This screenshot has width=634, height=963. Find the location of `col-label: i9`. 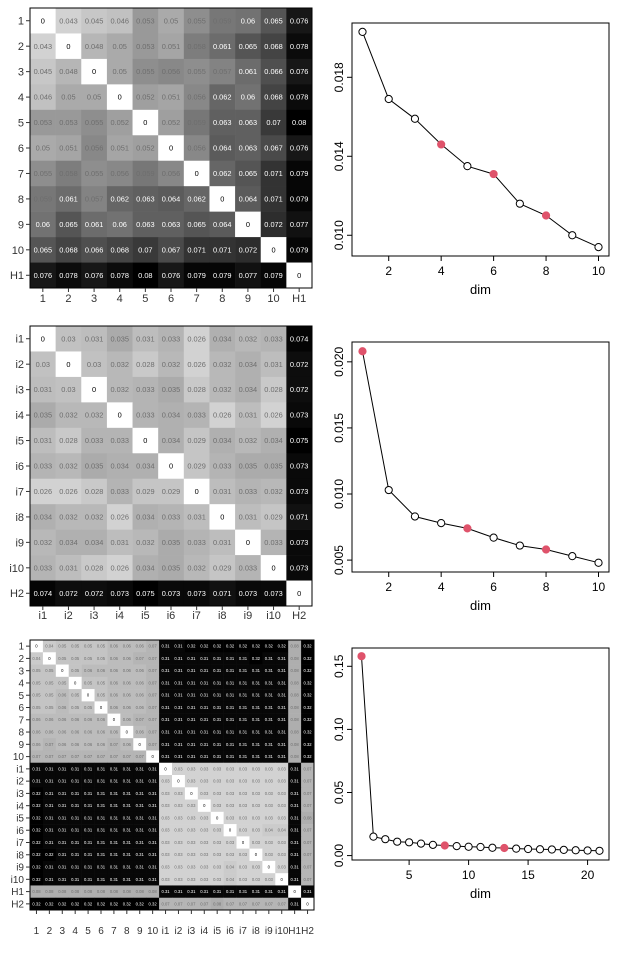

col-label: i9 is located at coordinates (269, 931).